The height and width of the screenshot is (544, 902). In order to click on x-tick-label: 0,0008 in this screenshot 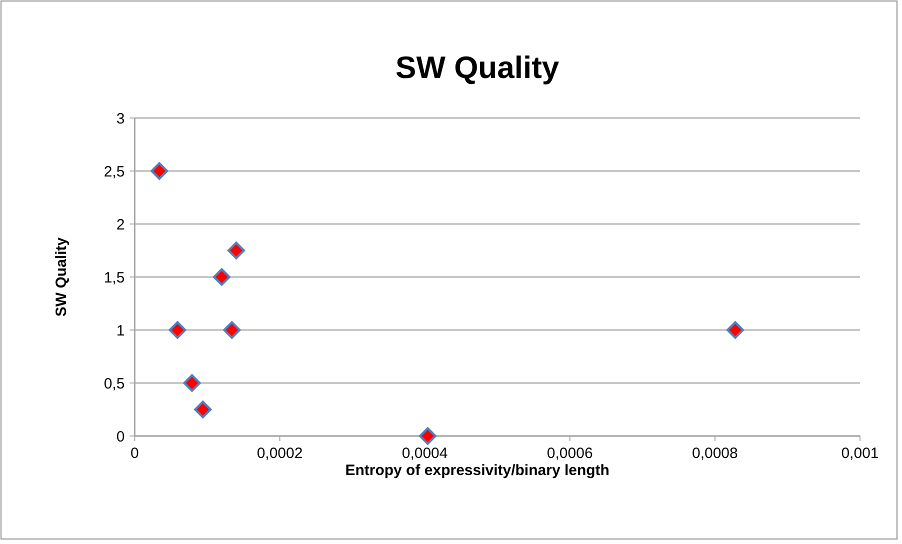, I will do `click(715, 453)`.